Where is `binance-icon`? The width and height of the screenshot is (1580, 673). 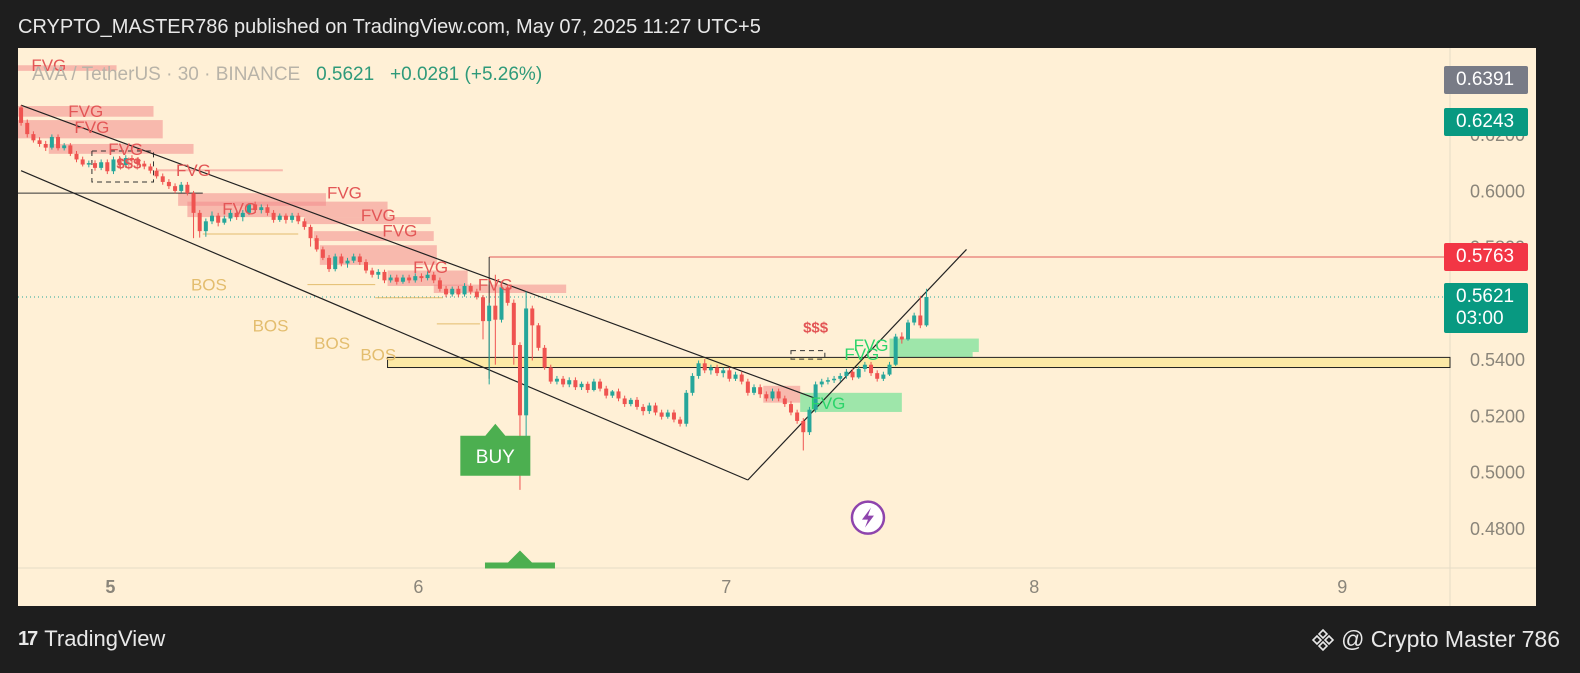
binance-icon is located at coordinates (1323, 639).